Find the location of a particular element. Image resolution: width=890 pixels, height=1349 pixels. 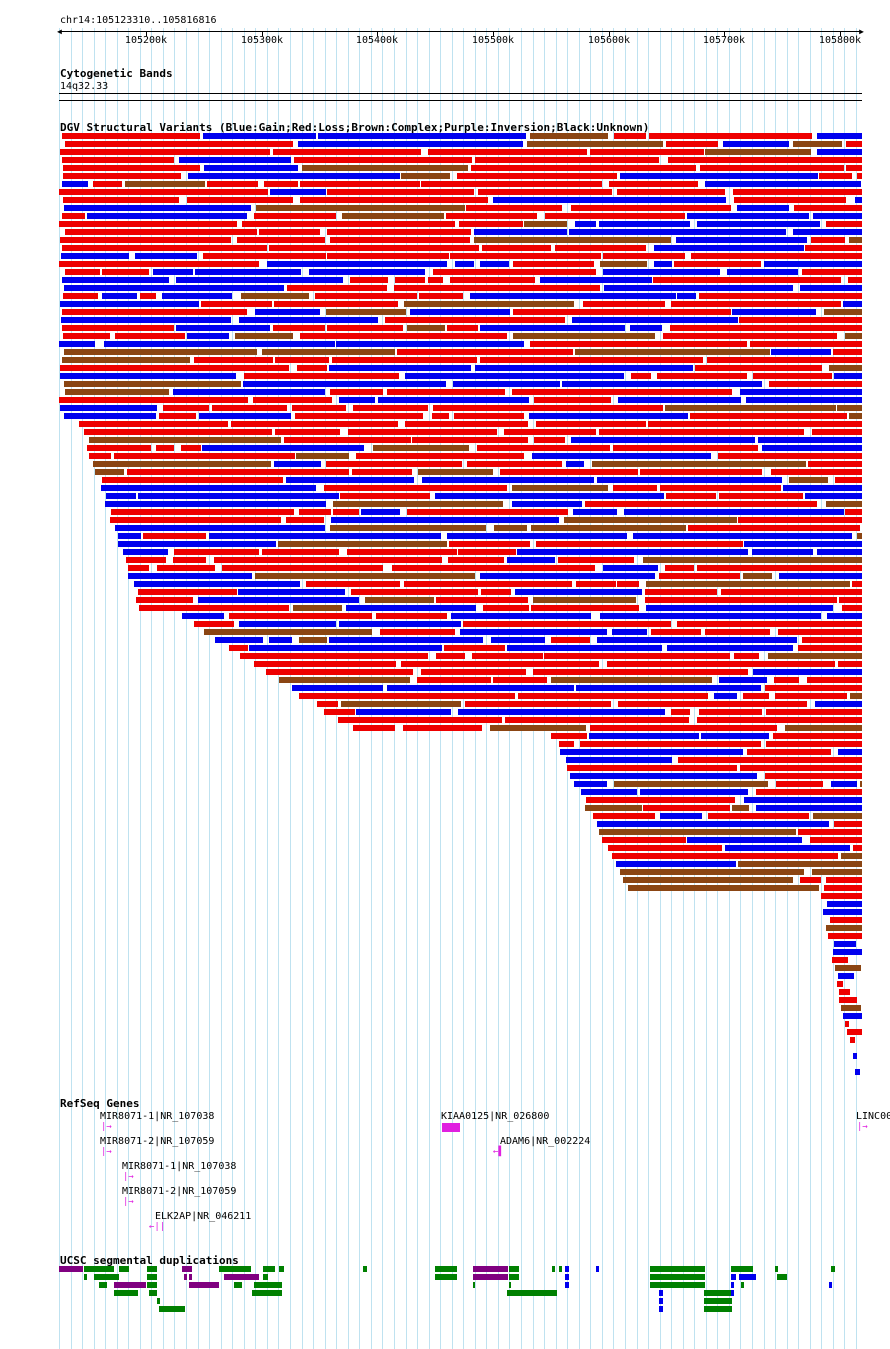

gene-strand-arrow-icon: |→ is located at coordinates (128, 1177).